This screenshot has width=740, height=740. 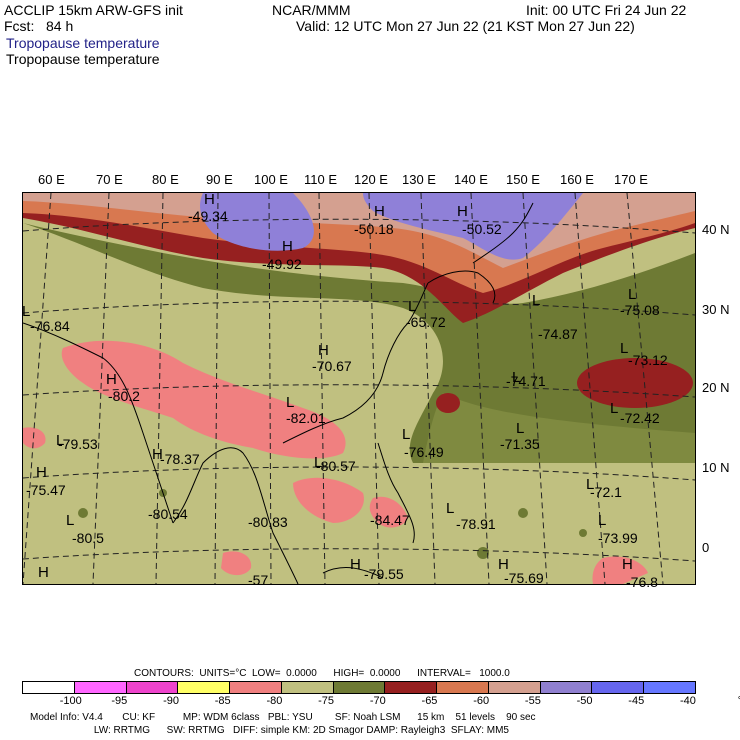 What do you see at coordinates (577, 179) in the screenshot?
I see `lon-label: 160 E` at bounding box center [577, 179].